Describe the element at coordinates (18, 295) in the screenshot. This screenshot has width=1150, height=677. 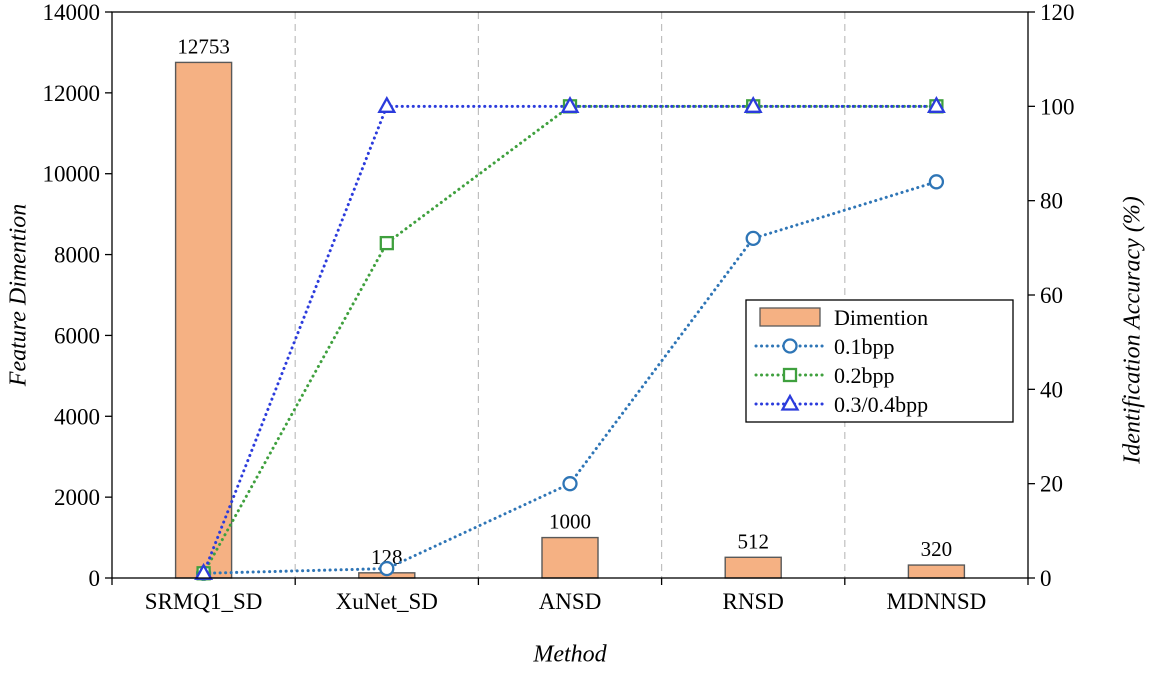
I see `left-axis-title: Feature Dimention` at that location.